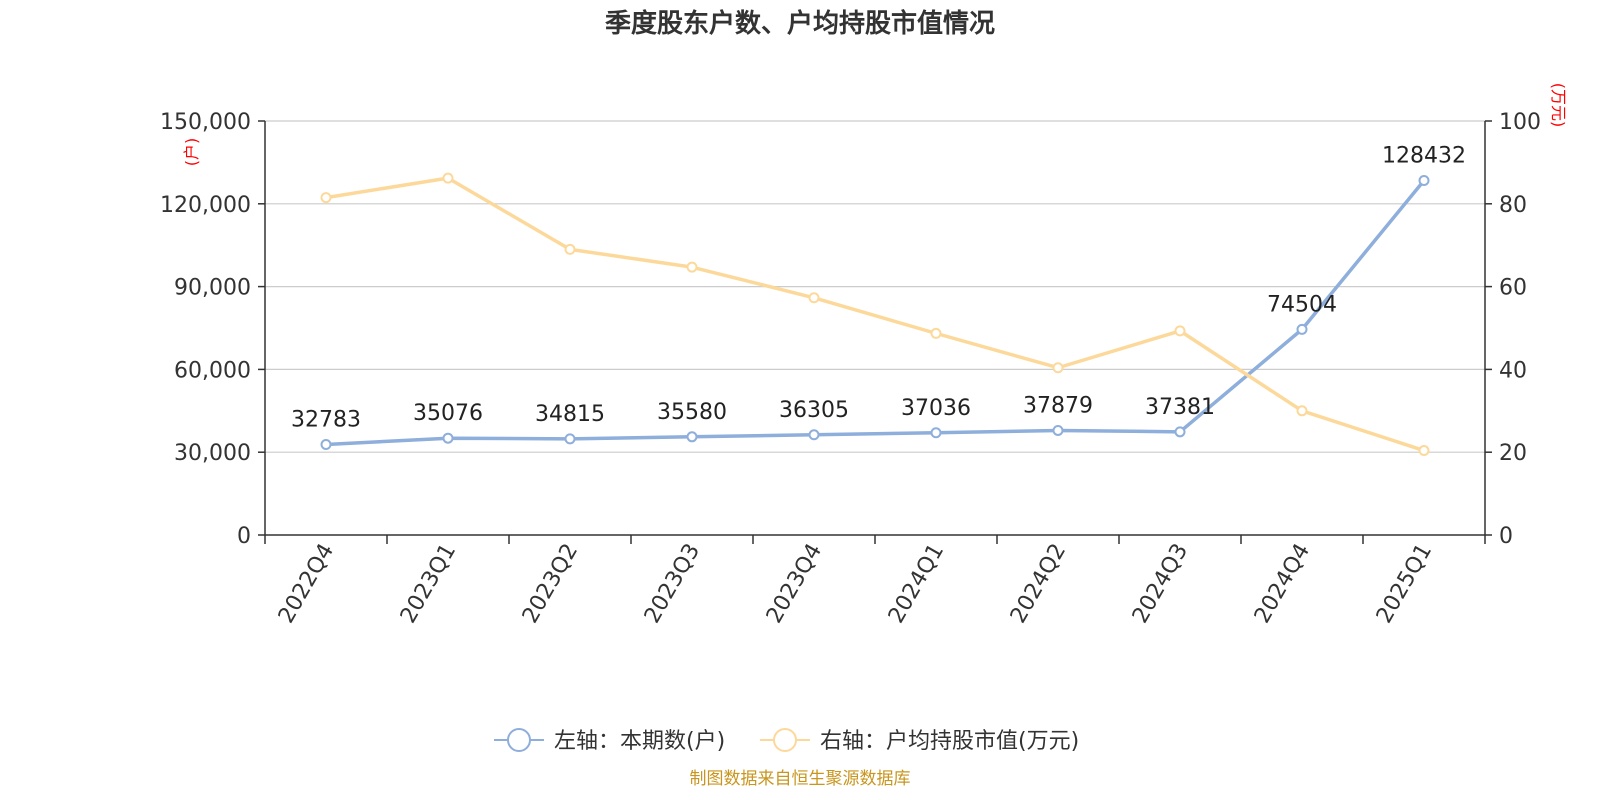 The height and width of the screenshot is (800, 1600). What do you see at coordinates (639, 741) in the screenshot?
I see `legend-label-0: 左轴：本期数(户)` at bounding box center [639, 741].